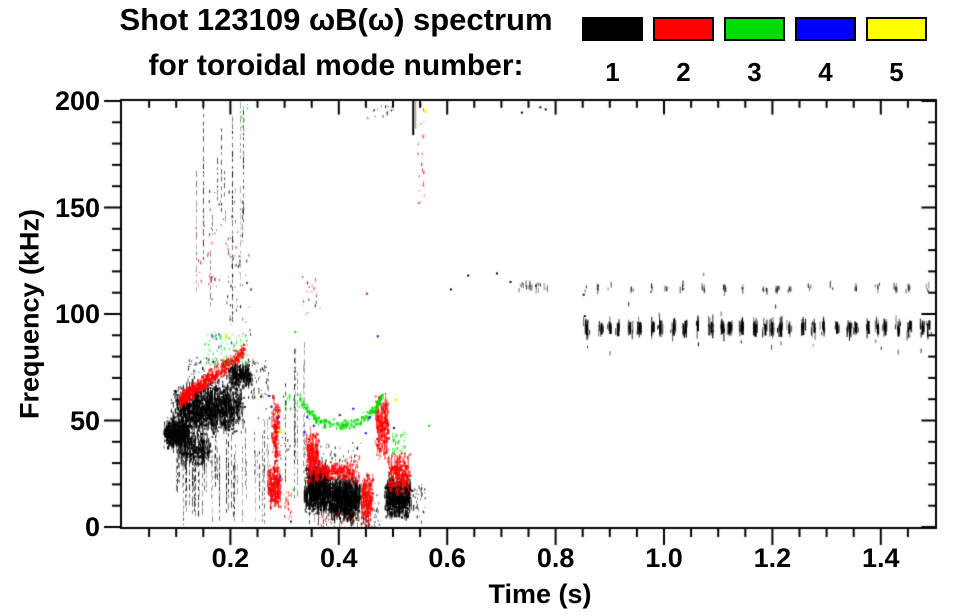  Describe the element at coordinates (77, 314) in the screenshot. I see `y-tick-label: 100` at that location.